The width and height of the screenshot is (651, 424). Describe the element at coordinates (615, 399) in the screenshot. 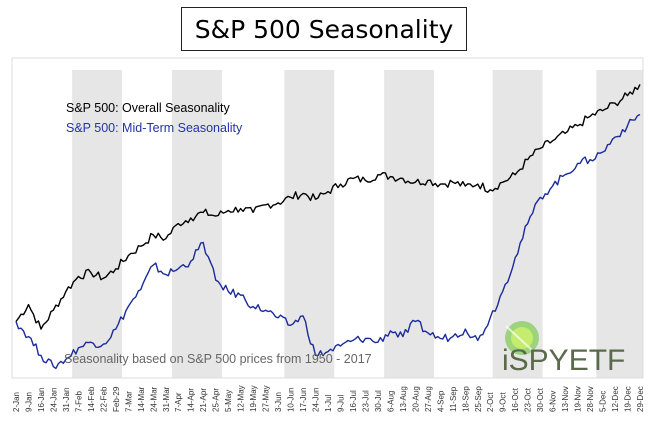

I see `x-tick-label: 12-Dec` at that location.